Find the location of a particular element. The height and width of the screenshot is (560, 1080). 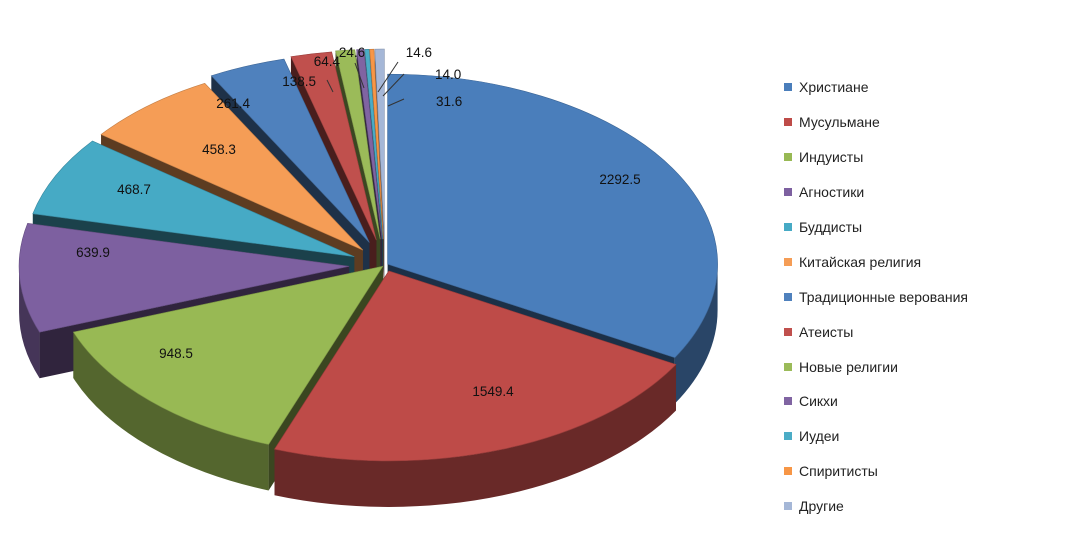

legend-item-10: Иудеи is located at coordinates (876, 436).